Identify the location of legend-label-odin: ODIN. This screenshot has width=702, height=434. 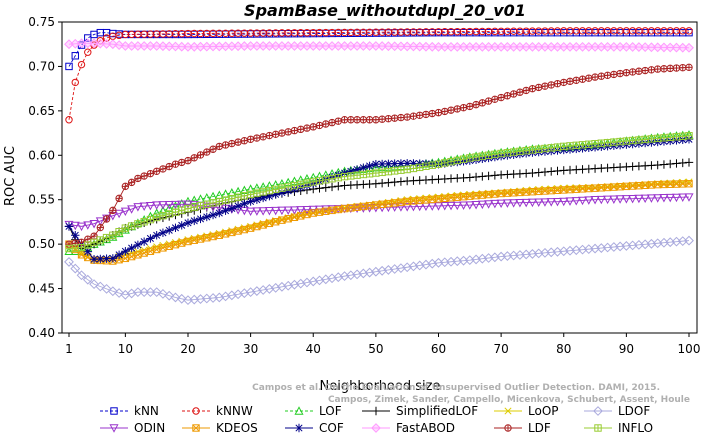
(149, 427).